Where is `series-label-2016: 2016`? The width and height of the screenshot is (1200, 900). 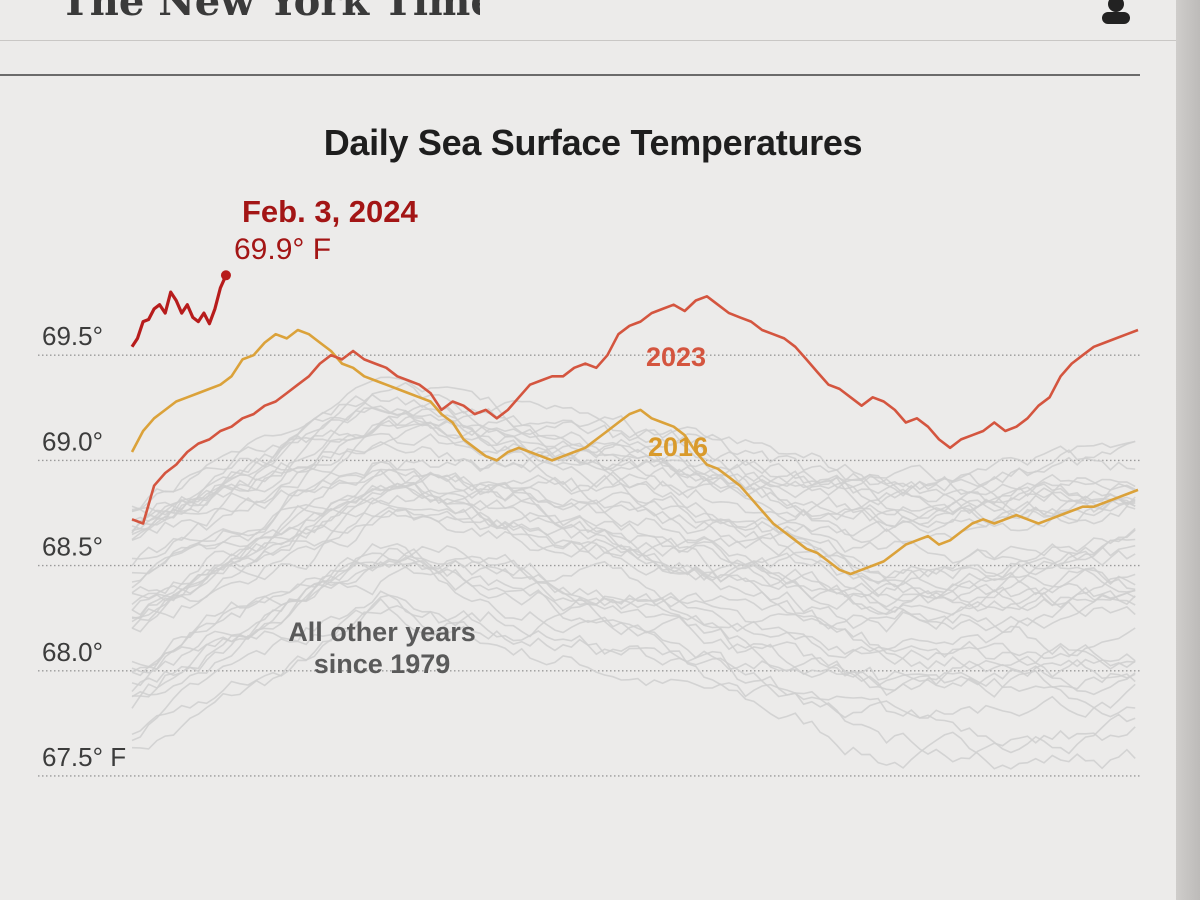
series-label-2016: 2016 is located at coordinates (678, 447).